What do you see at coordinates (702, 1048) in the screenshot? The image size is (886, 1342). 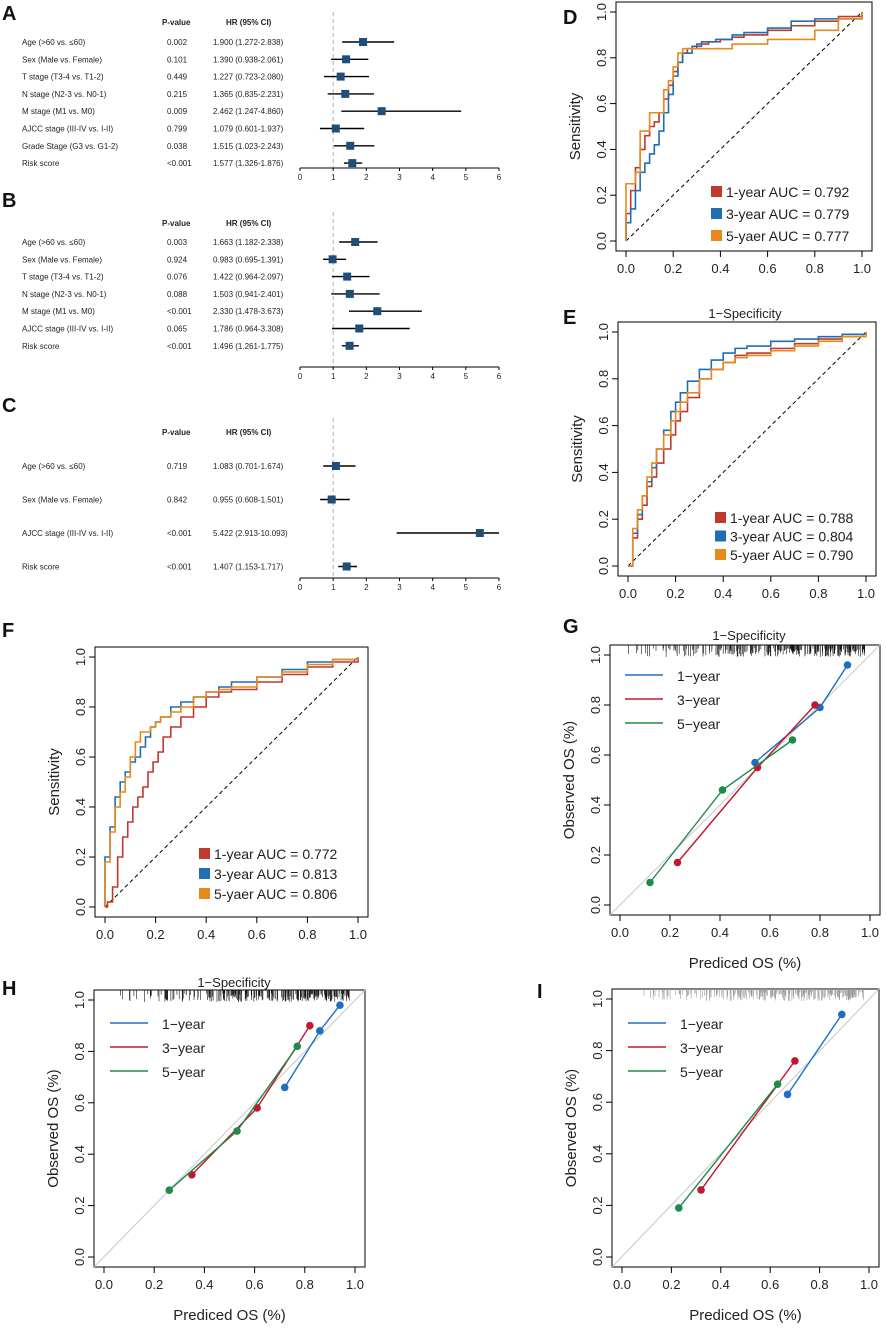 I see `legend-label: 3−year` at bounding box center [702, 1048].